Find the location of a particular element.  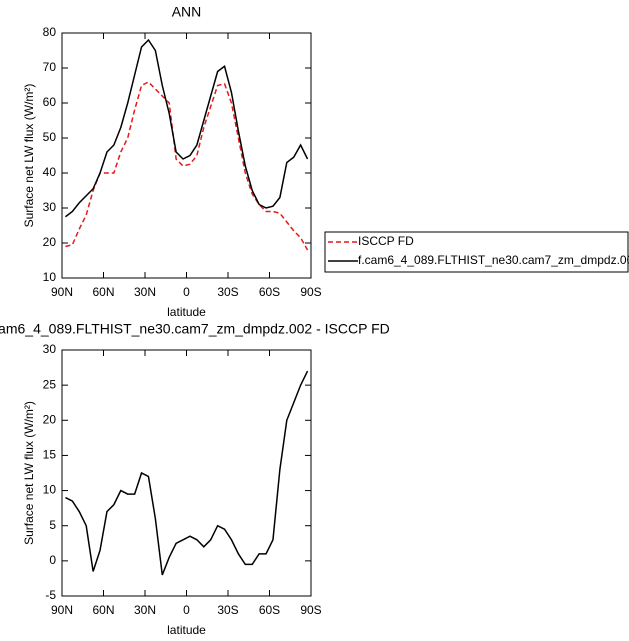

legend-label: ISCCP FD is located at coordinates (386, 241).